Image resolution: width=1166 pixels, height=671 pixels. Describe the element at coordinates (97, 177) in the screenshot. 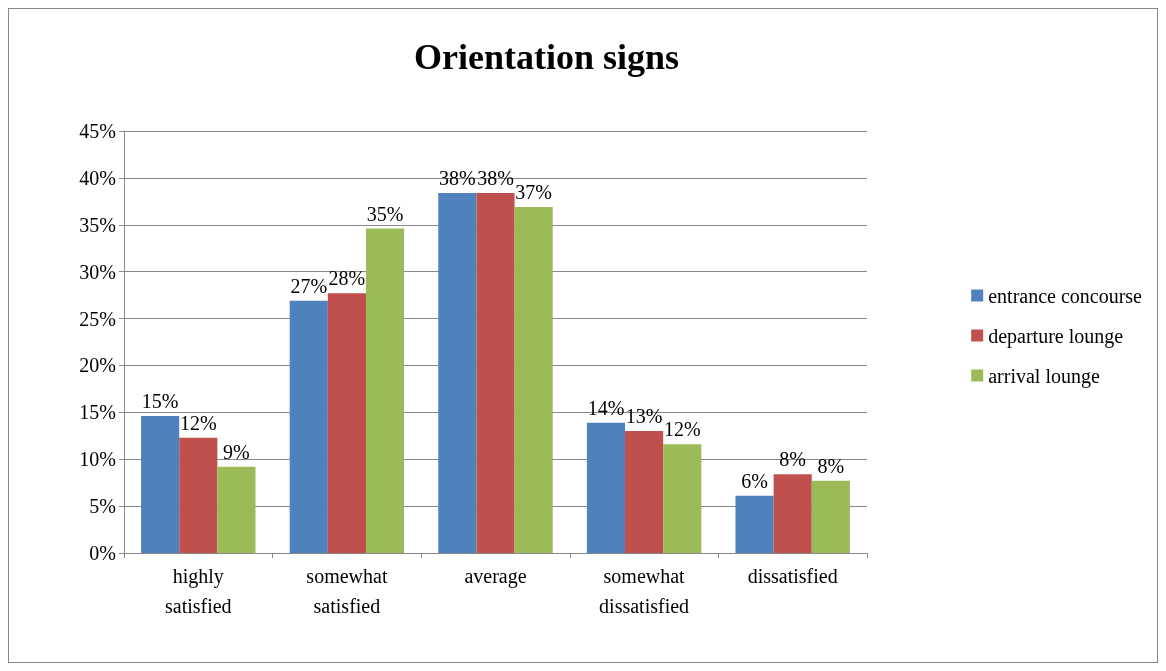

I see `y-tick-label: 40%` at that location.